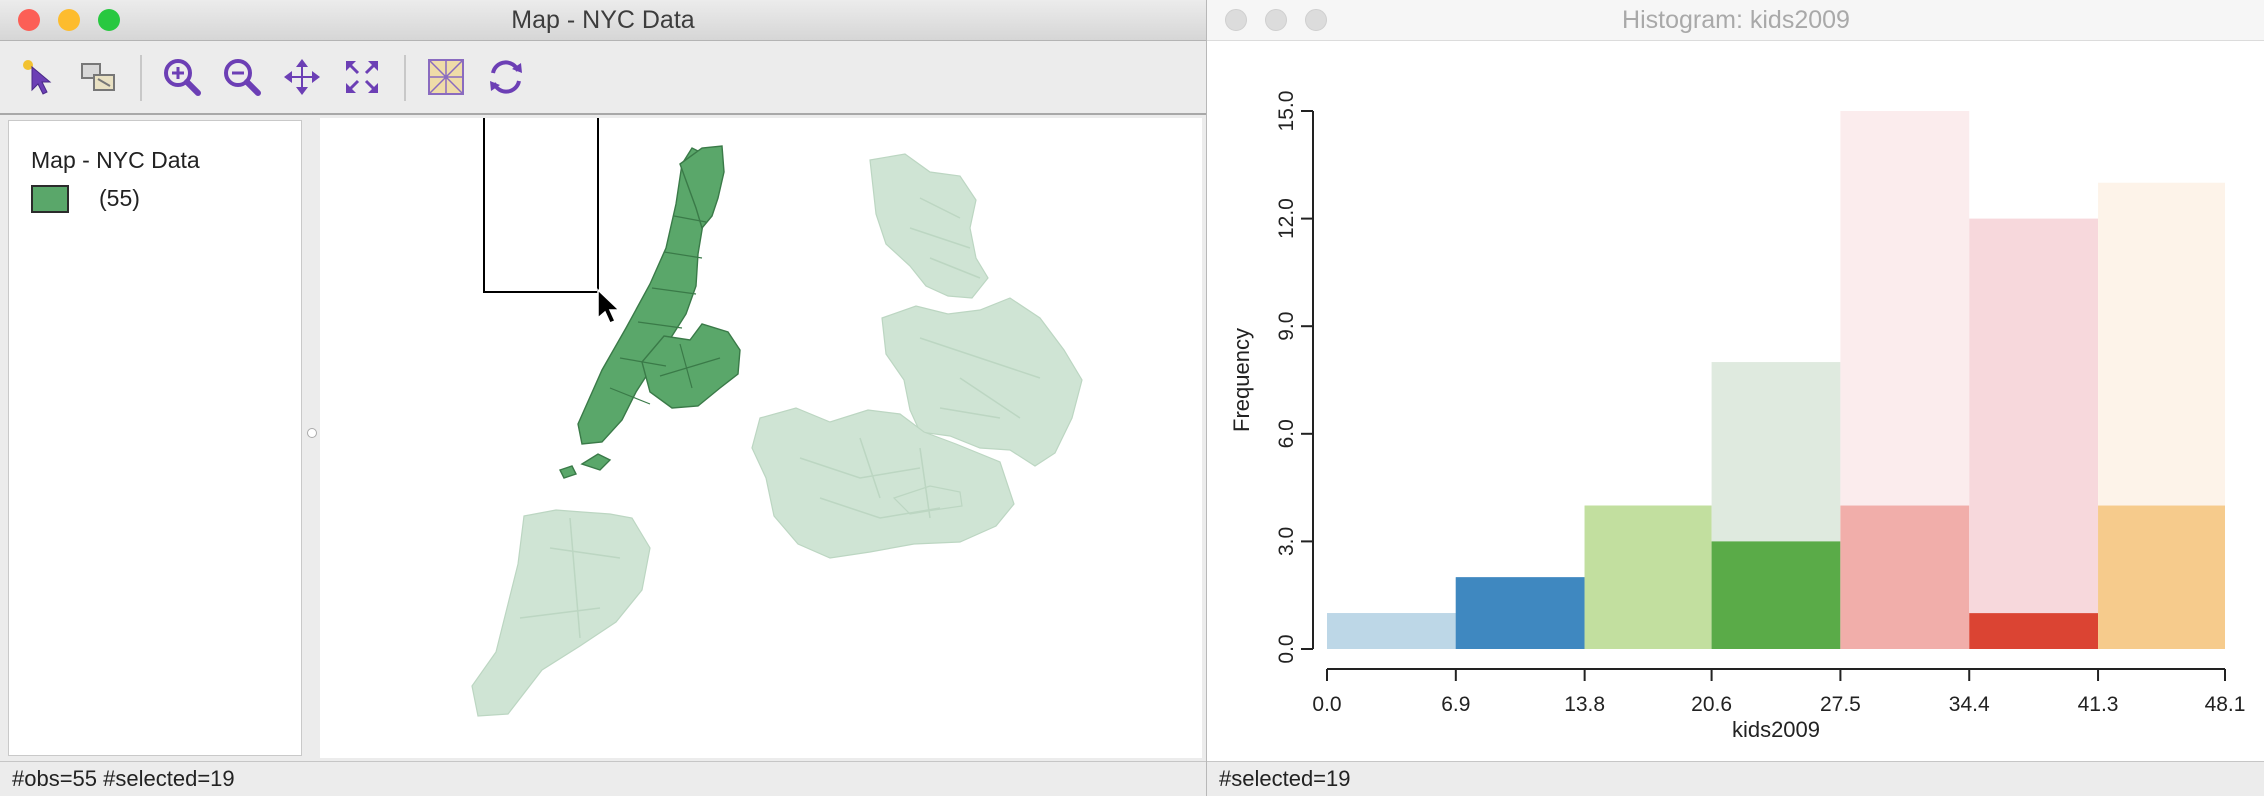  I want to click on legend-category-count: (55), so click(119, 198).